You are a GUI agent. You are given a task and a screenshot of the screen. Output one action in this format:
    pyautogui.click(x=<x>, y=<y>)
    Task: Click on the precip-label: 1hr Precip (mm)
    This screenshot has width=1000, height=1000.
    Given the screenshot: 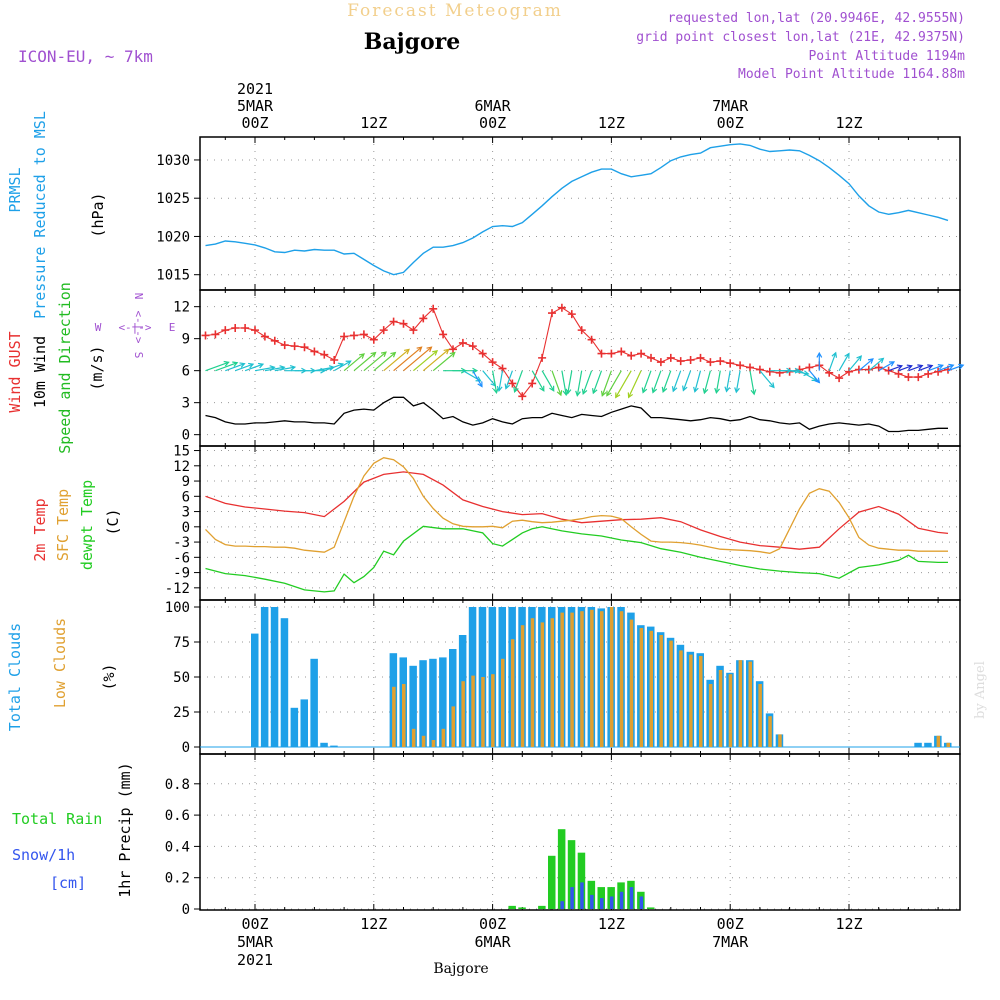 What is the action you would take?
    pyautogui.click(x=125, y=829)
    